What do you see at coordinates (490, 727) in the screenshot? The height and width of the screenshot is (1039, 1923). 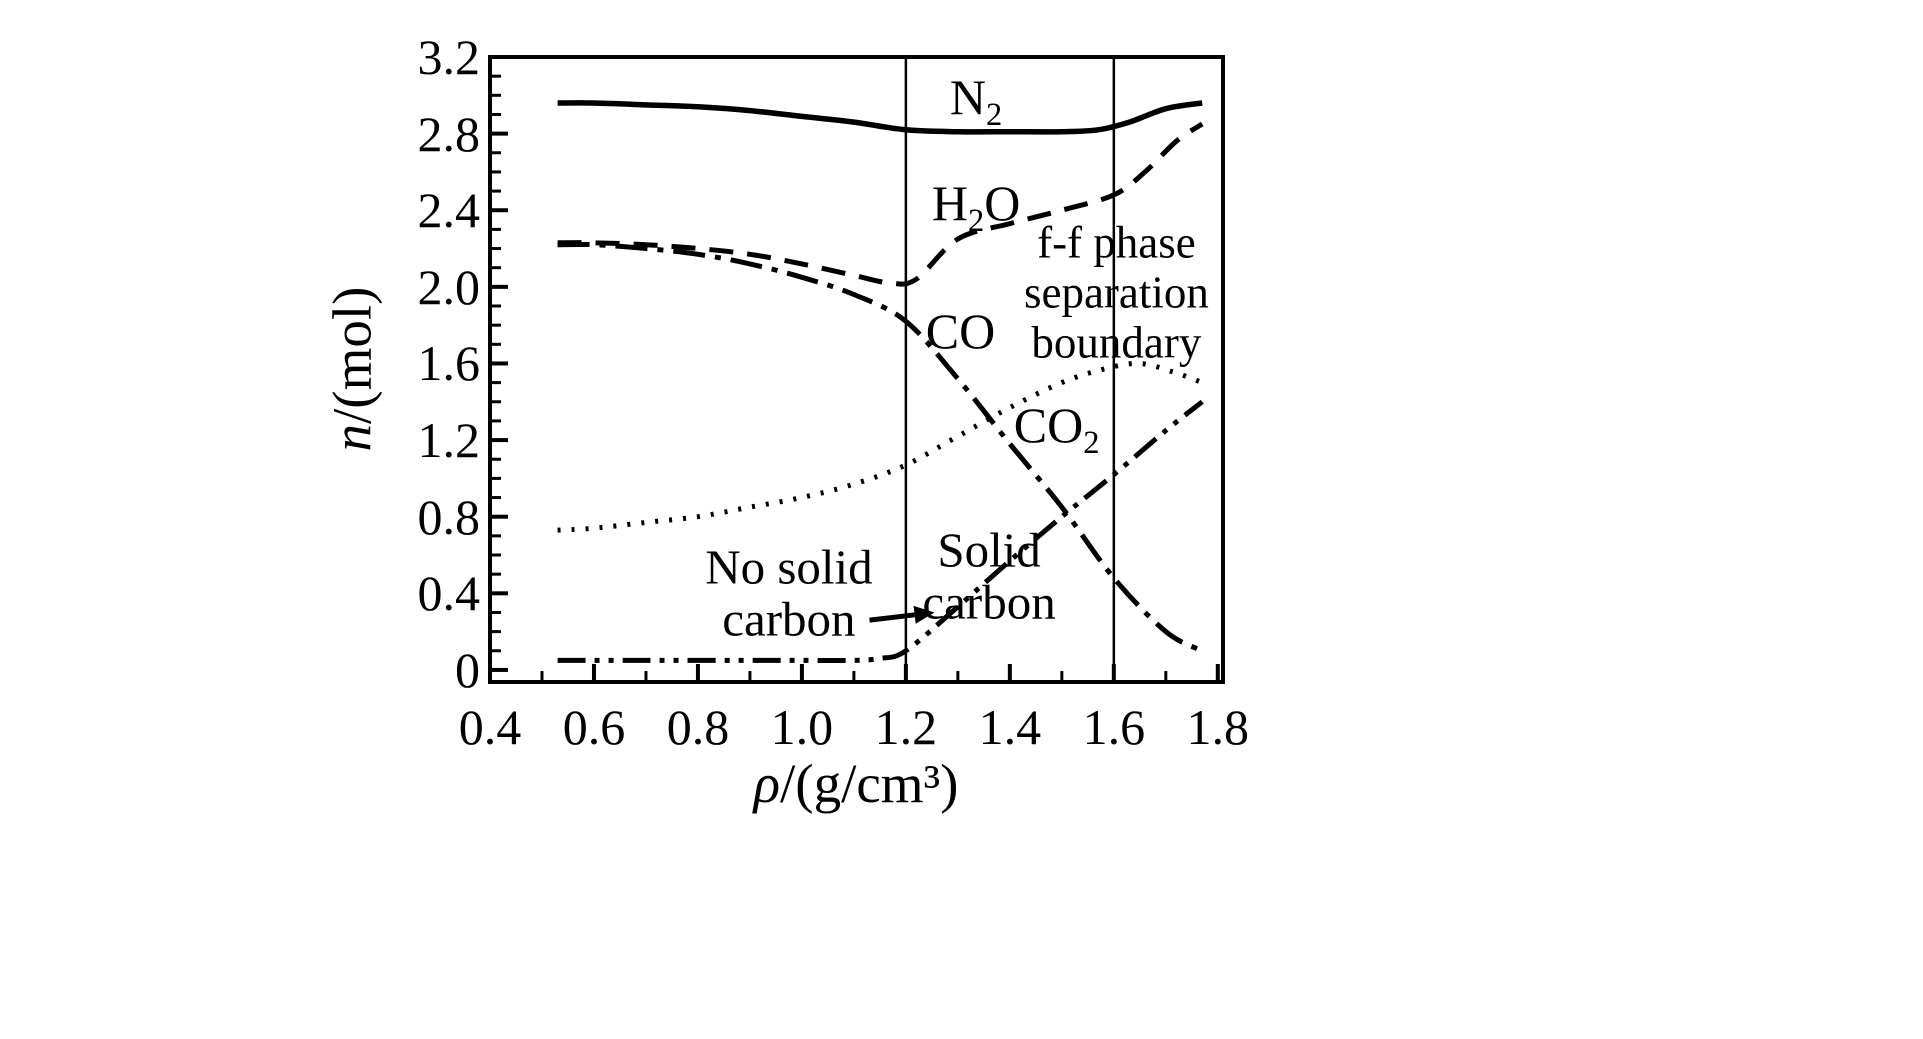 I see `x-tick-label: 0.4` at bounding box center [490, 727].